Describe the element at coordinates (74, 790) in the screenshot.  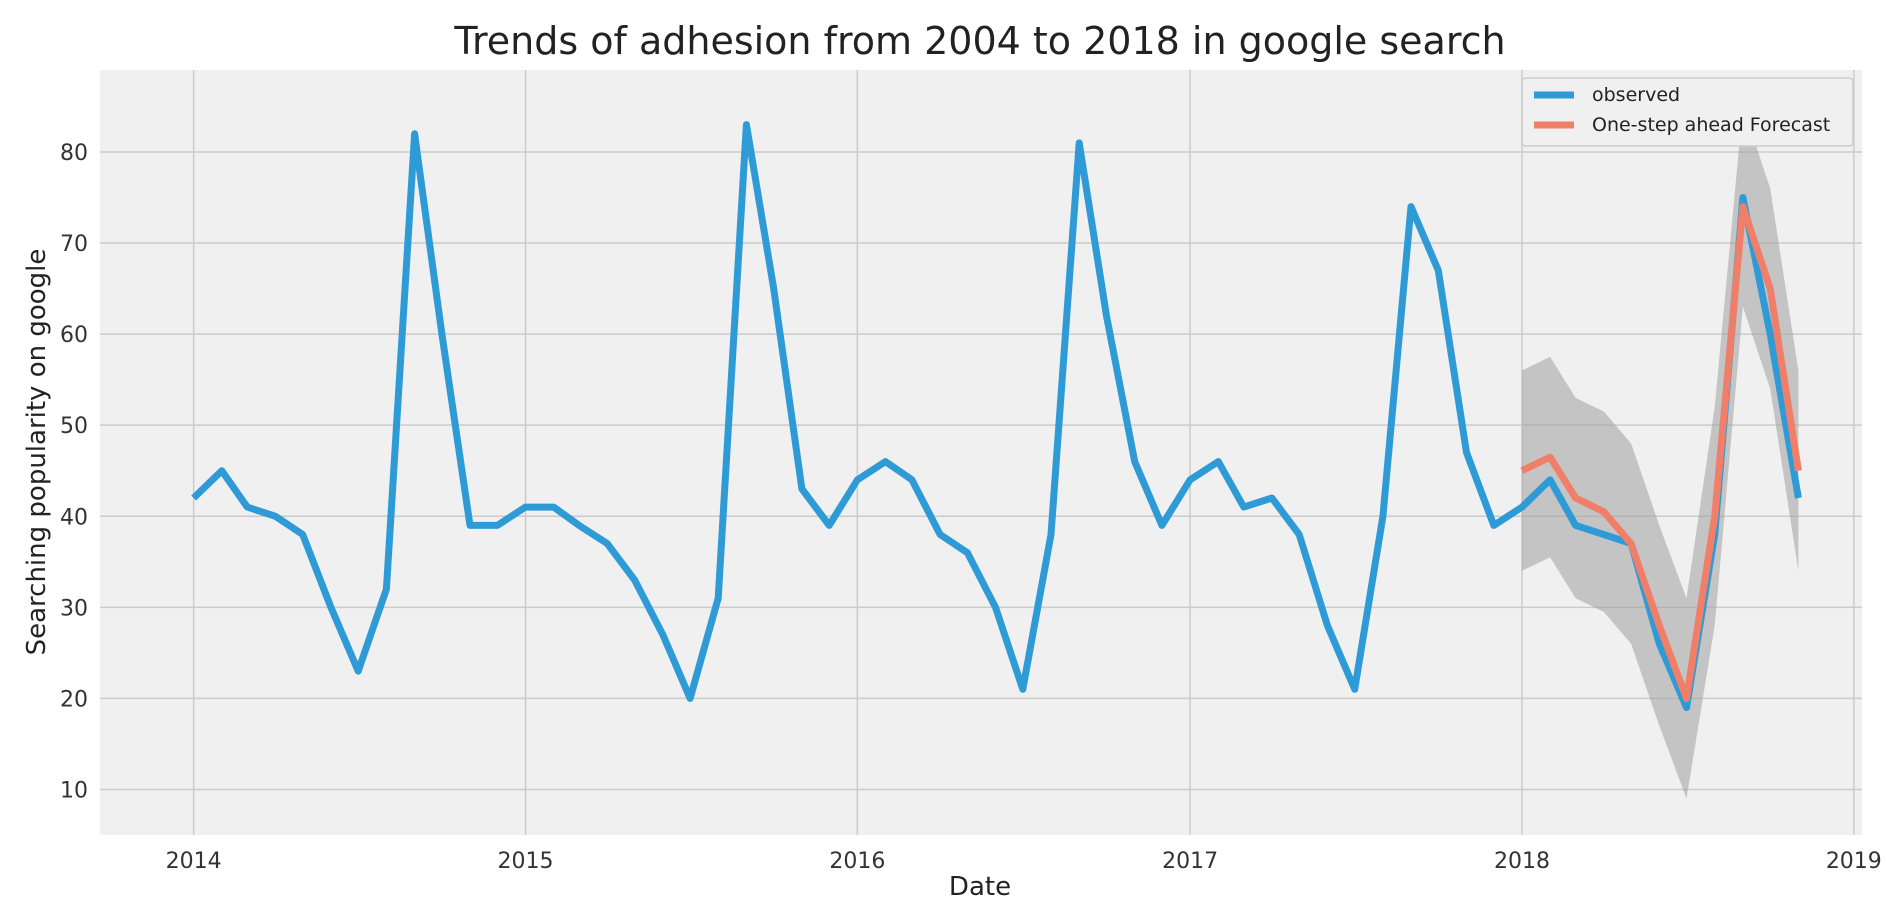
I see `y-tick-label: 10` at that location.